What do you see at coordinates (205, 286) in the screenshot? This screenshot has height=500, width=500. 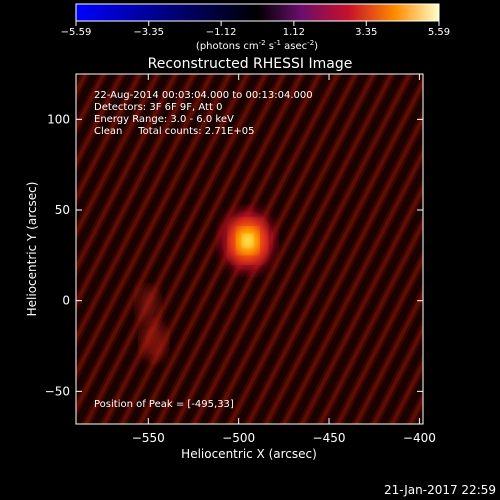 I see `source-blobs` at bounding box center [205, 286].